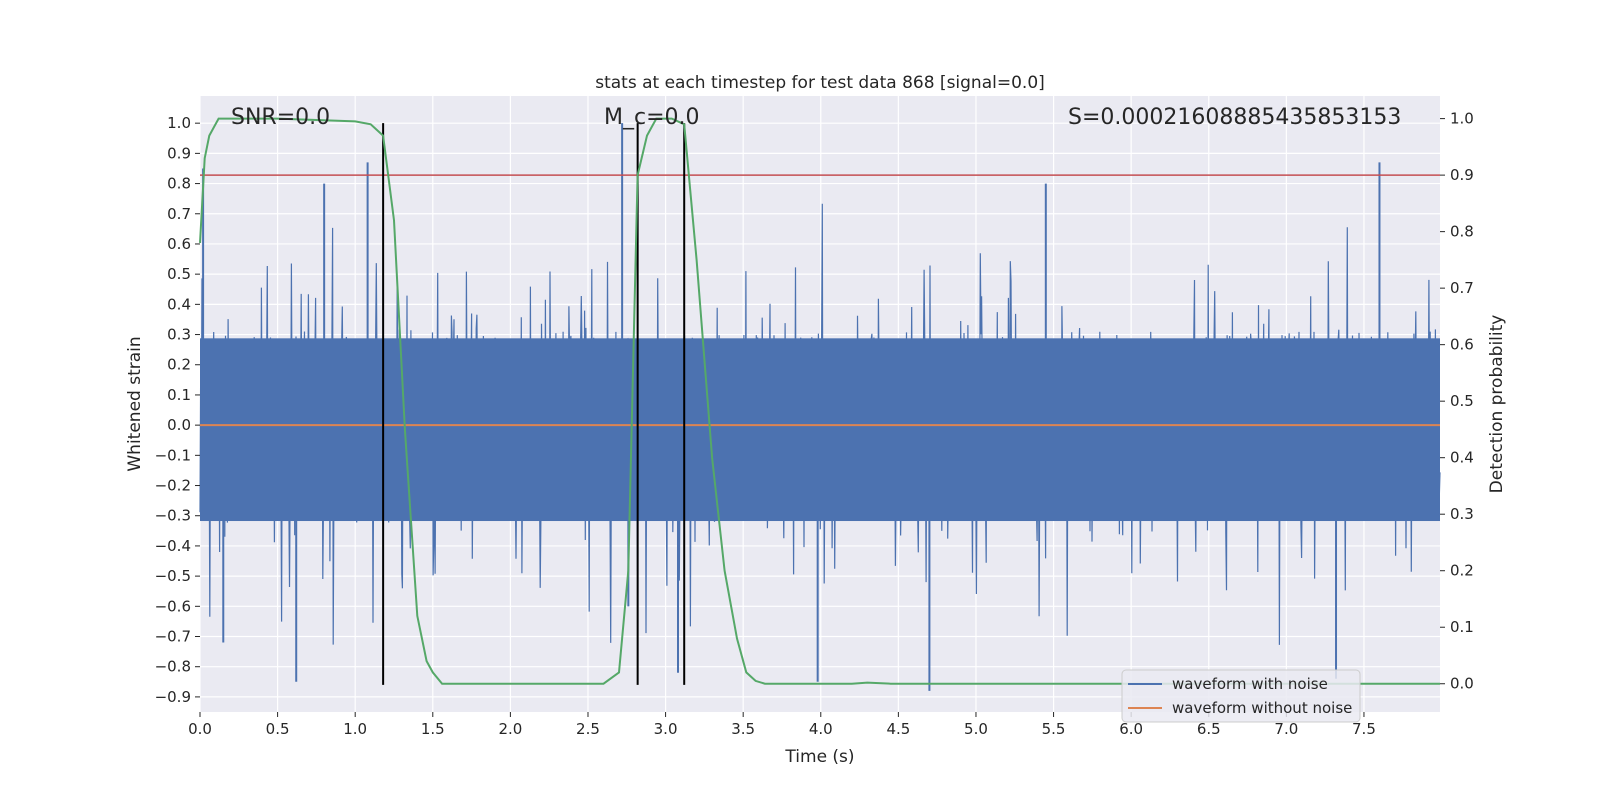 The height and width of the screenshot is (800, 1600). Describe the element at coordinates (1462, 175) in the screenshot. I see `y-right-tick-label: 0.9` at that location.